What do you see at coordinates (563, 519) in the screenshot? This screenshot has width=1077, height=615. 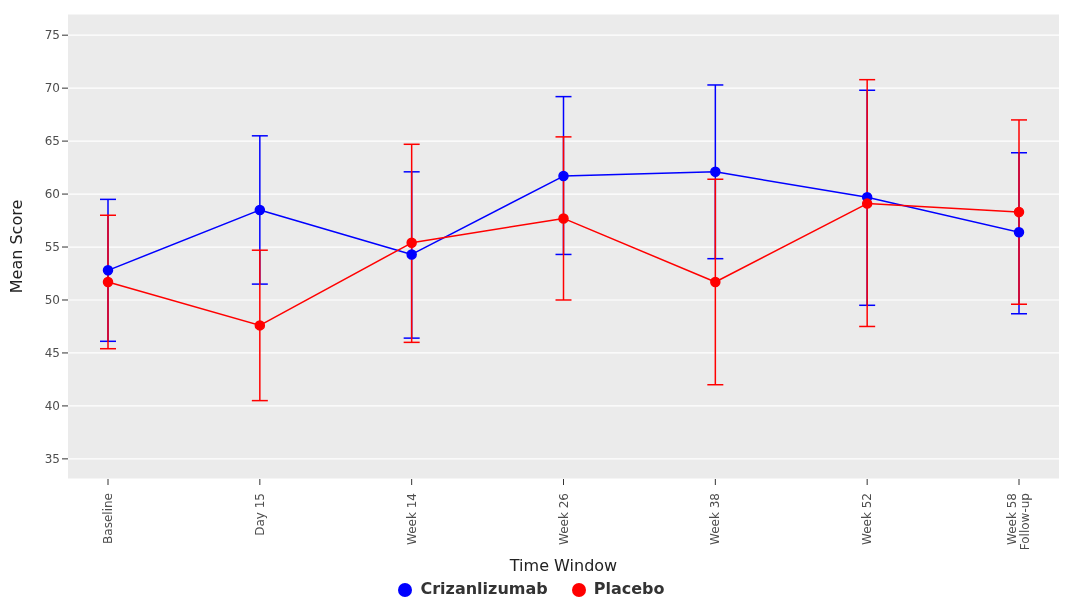 I see `x-tick-label: Week 26` at bounding box center [563, 519].